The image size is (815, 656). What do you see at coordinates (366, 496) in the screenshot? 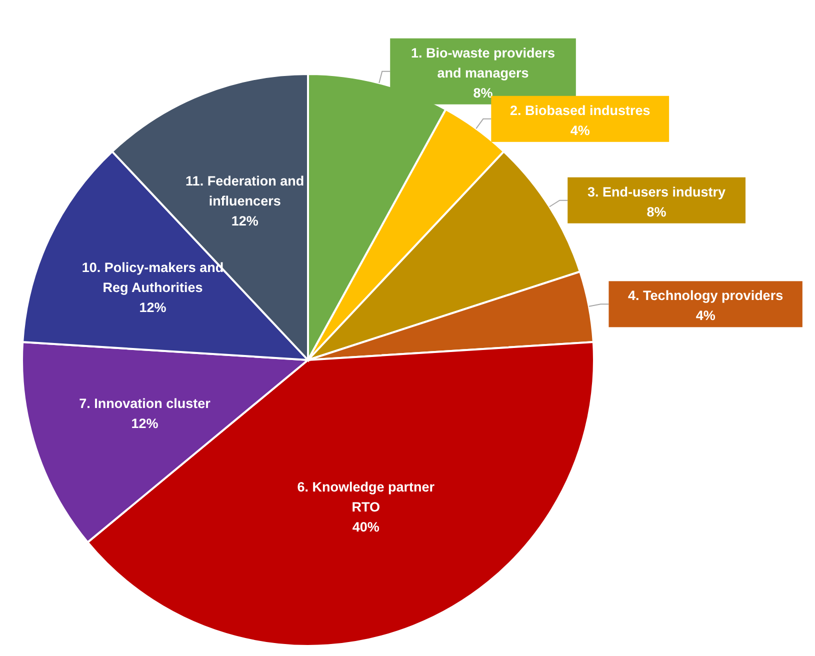
I see `slice-label: 6. Knowledge partner RTO` at bounding box center [366, 496].